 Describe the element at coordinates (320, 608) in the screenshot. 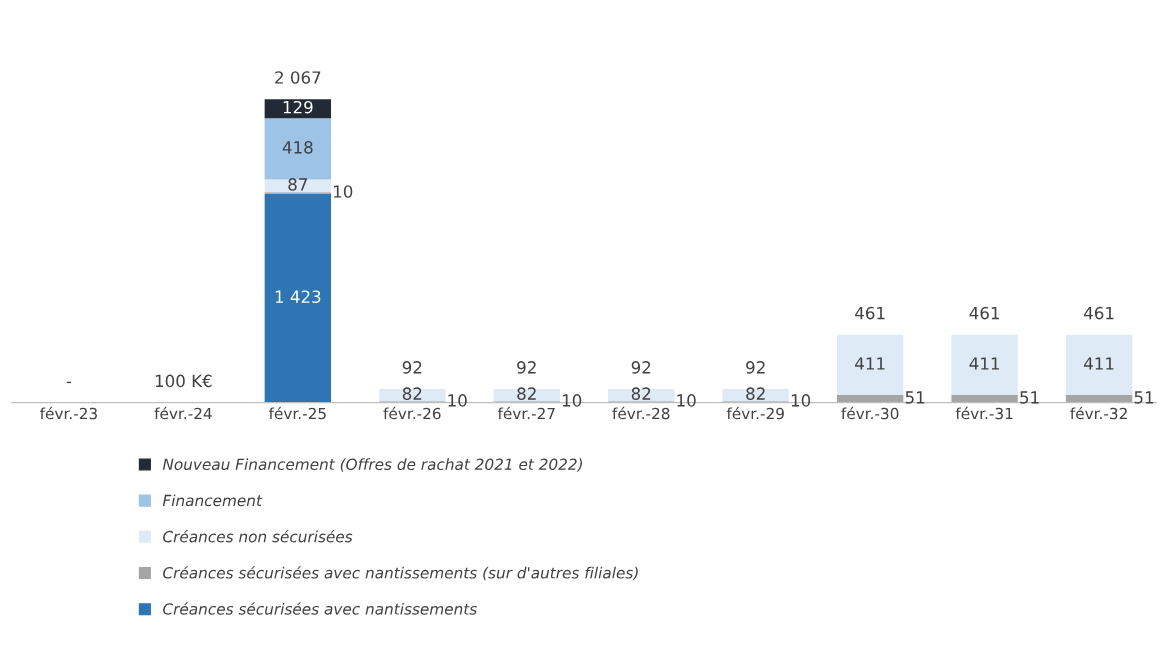

I see `legend-label: Créances sécurisées avec nantissements` at that location.